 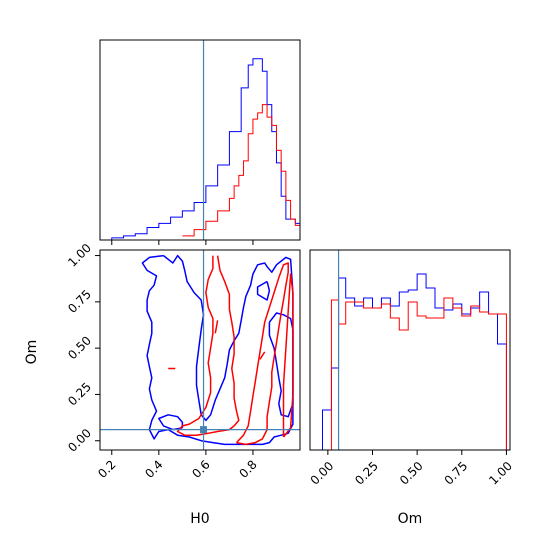 I want to click on om-histogram-frame, so click(x=410, y=350).